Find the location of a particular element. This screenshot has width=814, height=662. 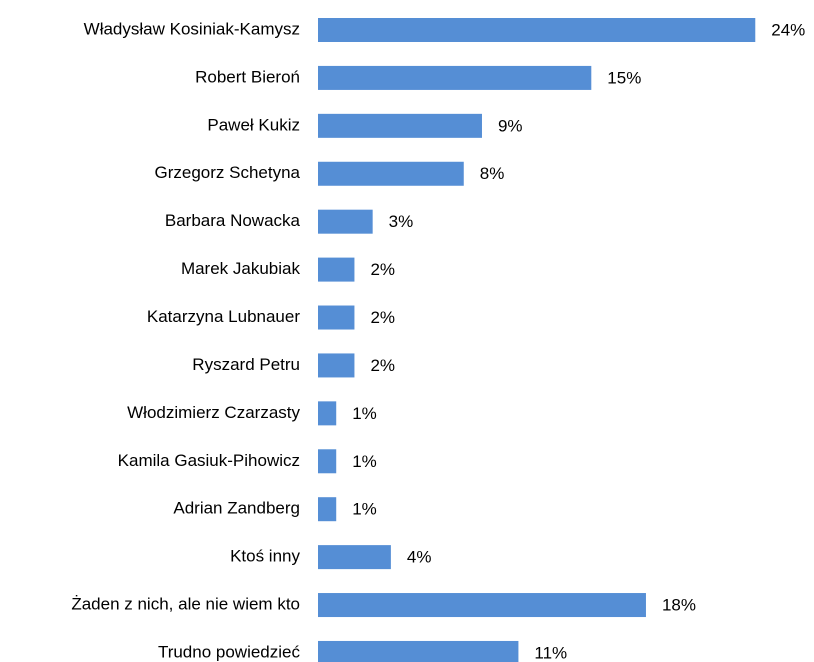

category-label: Żaden z nich, ale nie wiem kto is located at coordinates (185, 604).